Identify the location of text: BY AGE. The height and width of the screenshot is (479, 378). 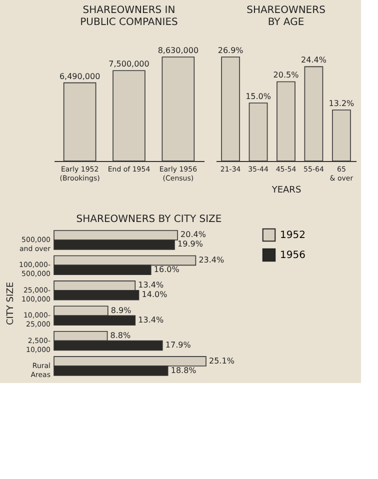
(286, 22).